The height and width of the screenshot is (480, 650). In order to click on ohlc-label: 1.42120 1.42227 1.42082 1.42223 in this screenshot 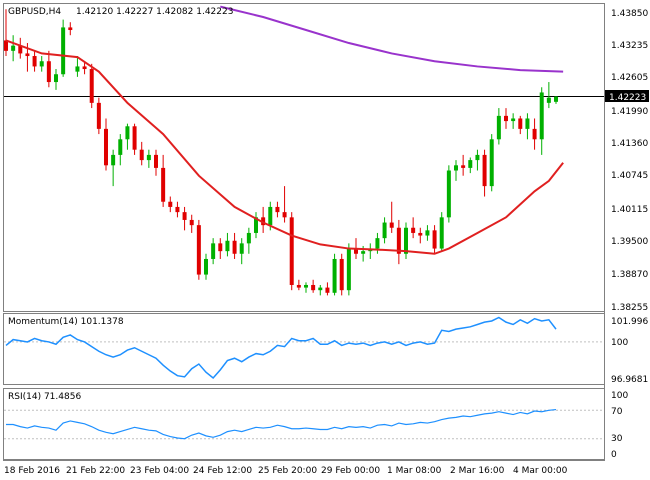, I will do `click(154, 12)`.